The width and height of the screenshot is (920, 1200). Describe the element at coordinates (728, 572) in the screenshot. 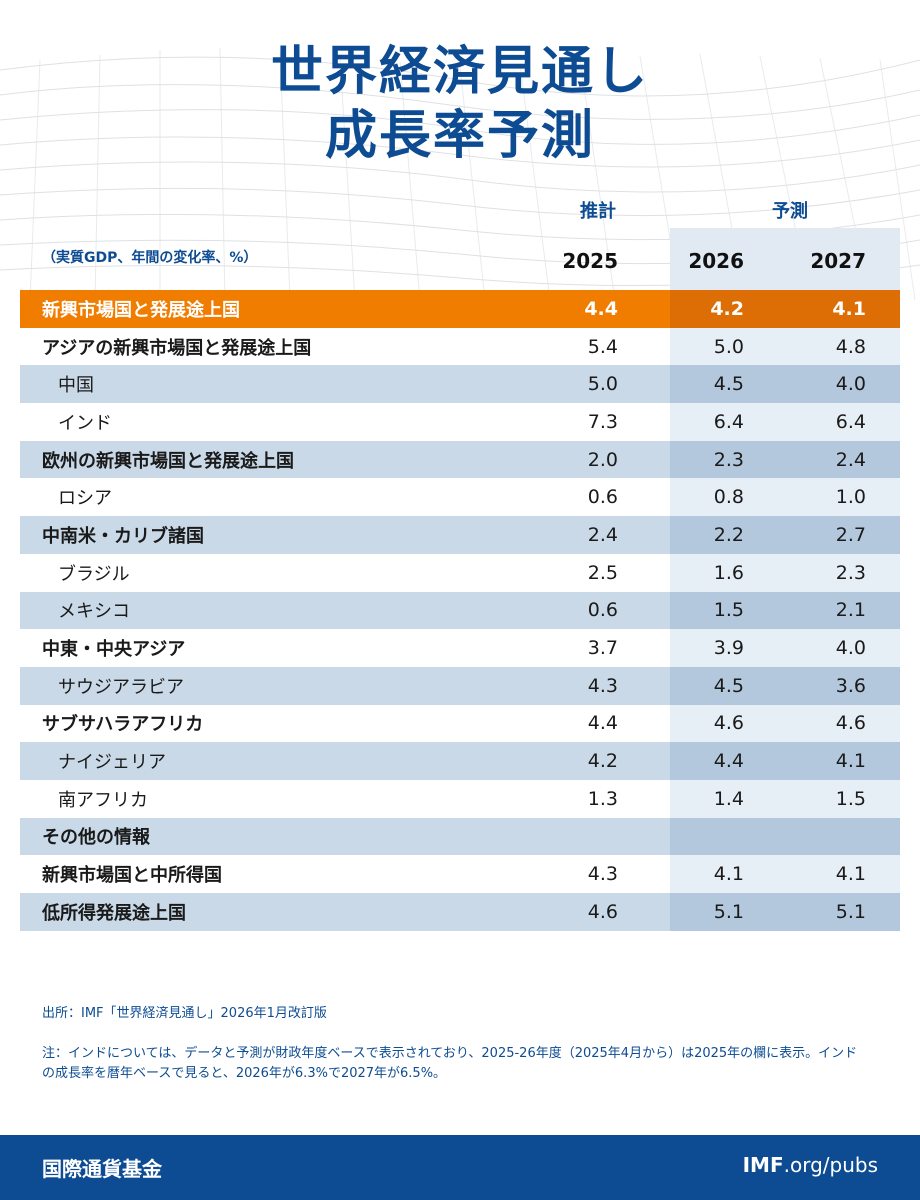

I see `value-2026: 1.6` at that location.